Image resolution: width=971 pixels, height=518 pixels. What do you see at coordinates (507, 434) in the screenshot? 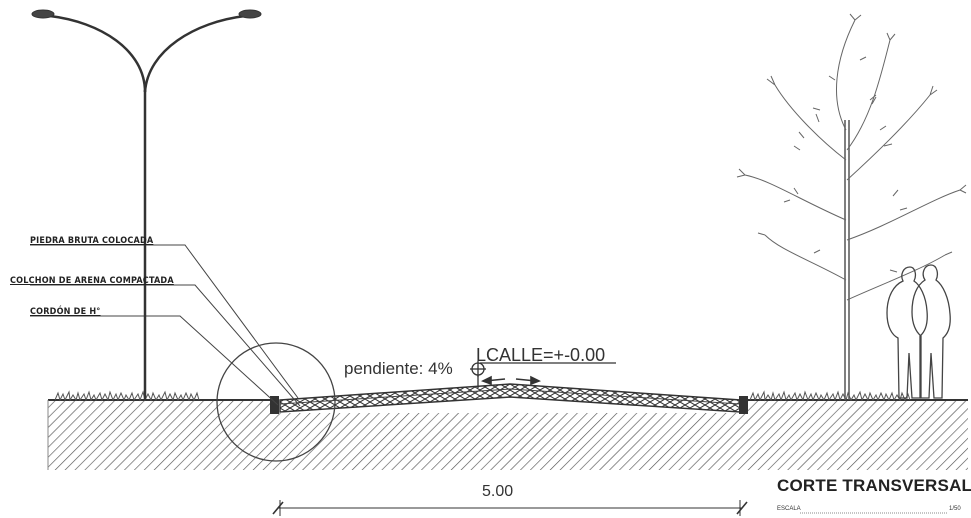
I see `ground-hatch` at bounding box center [507, 434].